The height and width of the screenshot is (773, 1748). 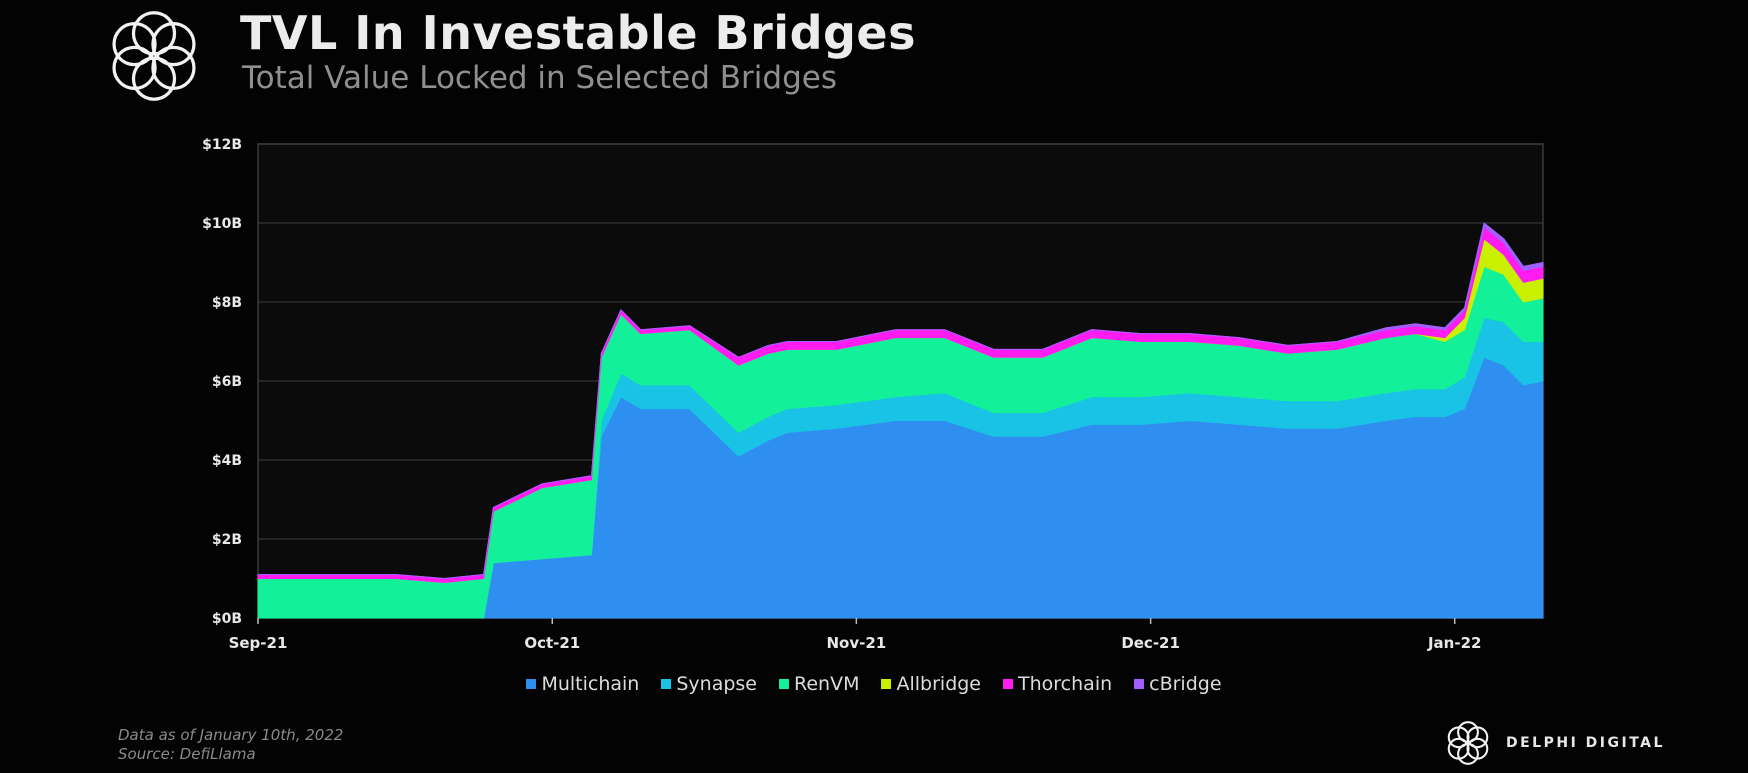 What do you see at coordinates (154, 56) in the screenshot?
I see `delphi-logo-icon` at bounding box center [154, 56].